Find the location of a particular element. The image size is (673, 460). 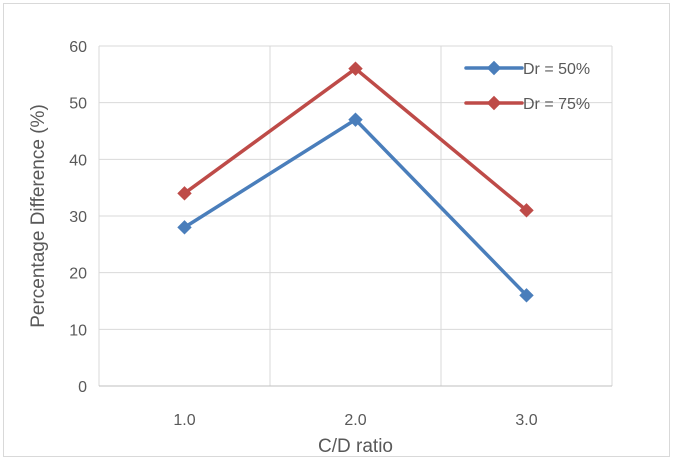

y-tick-label: 10 is located at coordinates (78, 330).